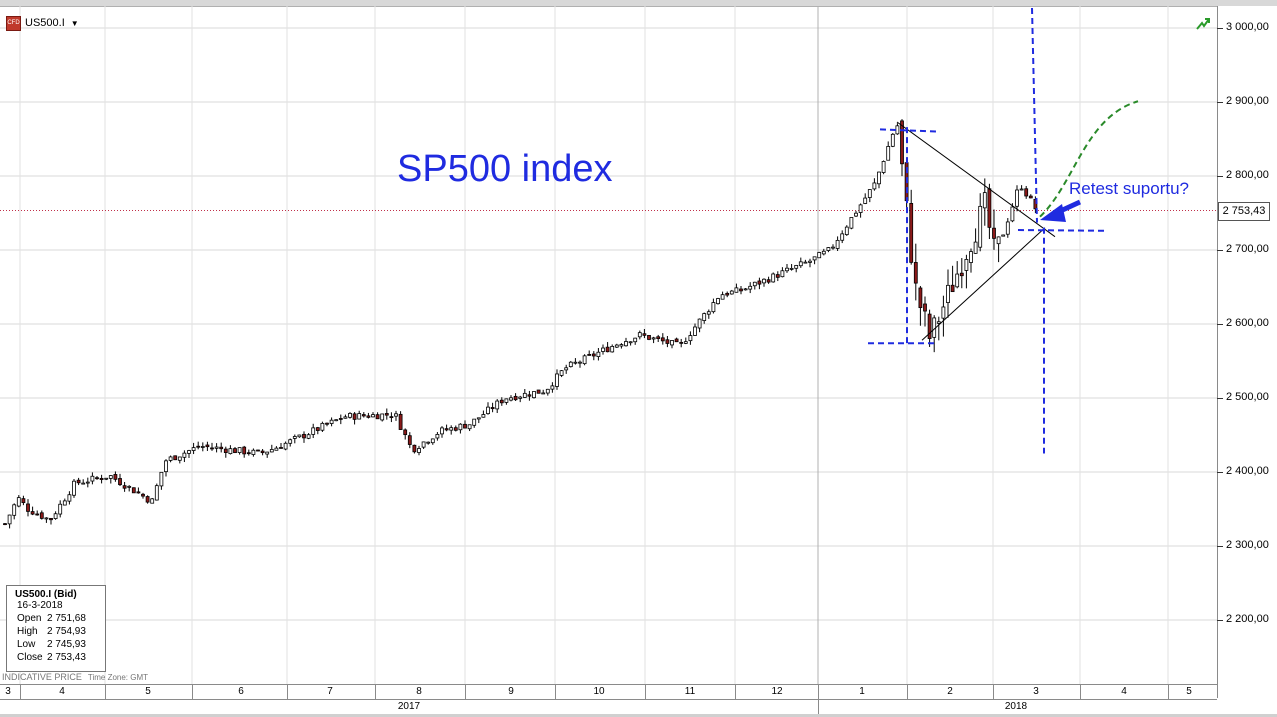 The height and width of the screenshot is (717, 1277). Describe the element at coordinates (42, 23) in the screenshot. I see `symbol-selector: CFD US500.I ▼` at that location.